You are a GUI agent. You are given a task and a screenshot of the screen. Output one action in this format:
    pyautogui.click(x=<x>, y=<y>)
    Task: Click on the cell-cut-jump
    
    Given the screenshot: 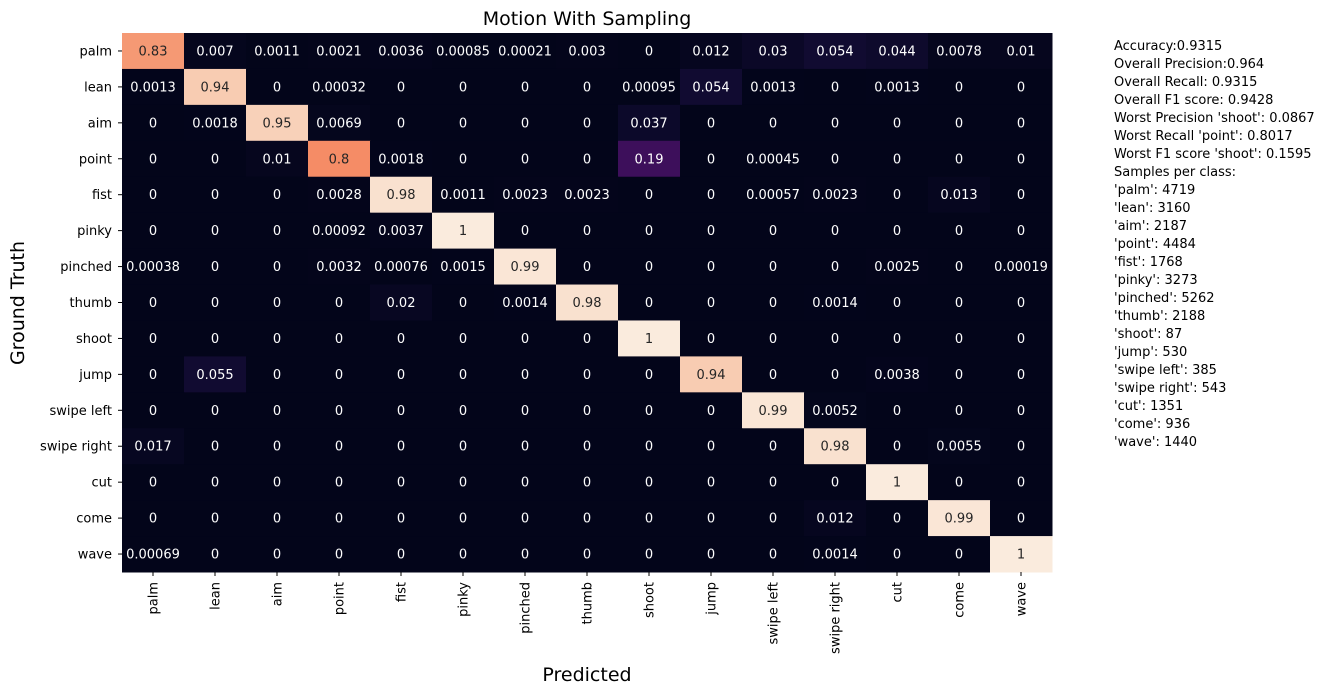 What is the action you would take?
    pyautogui.click(x=711, y=482)
    